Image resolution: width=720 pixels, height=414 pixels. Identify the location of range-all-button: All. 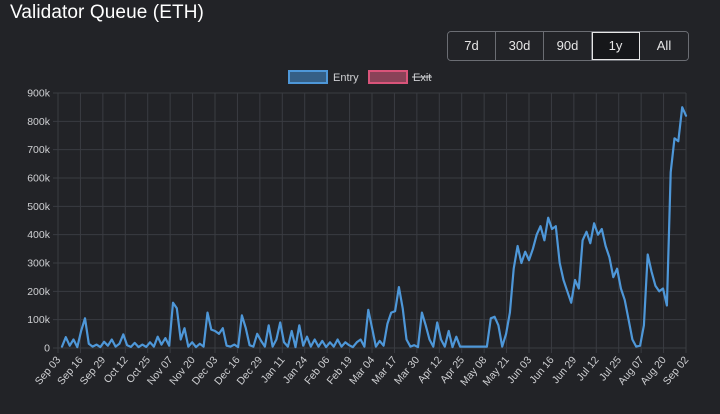
(664, 46).